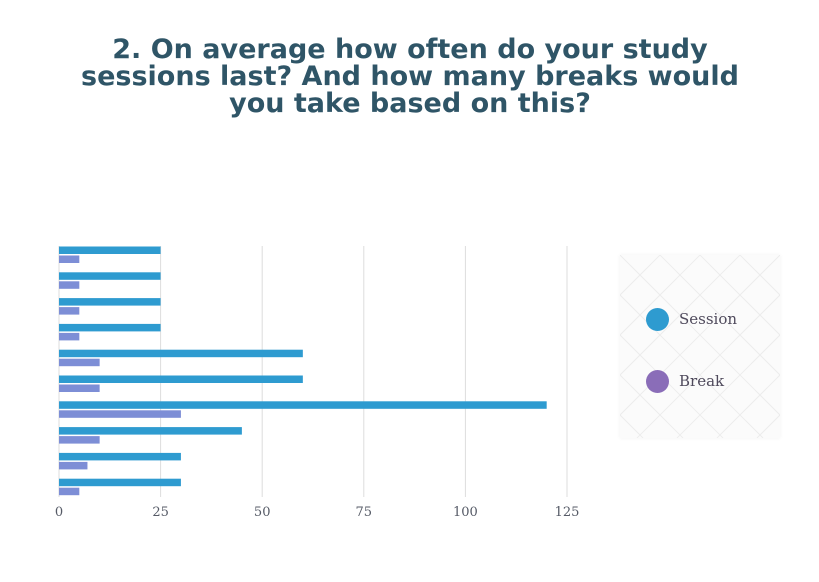 The height and width of the screenshot is (582, 819). Describe the element at coordinates (567, 512) in the screenshot. I see `x-tick-label-125: 125` at that location.